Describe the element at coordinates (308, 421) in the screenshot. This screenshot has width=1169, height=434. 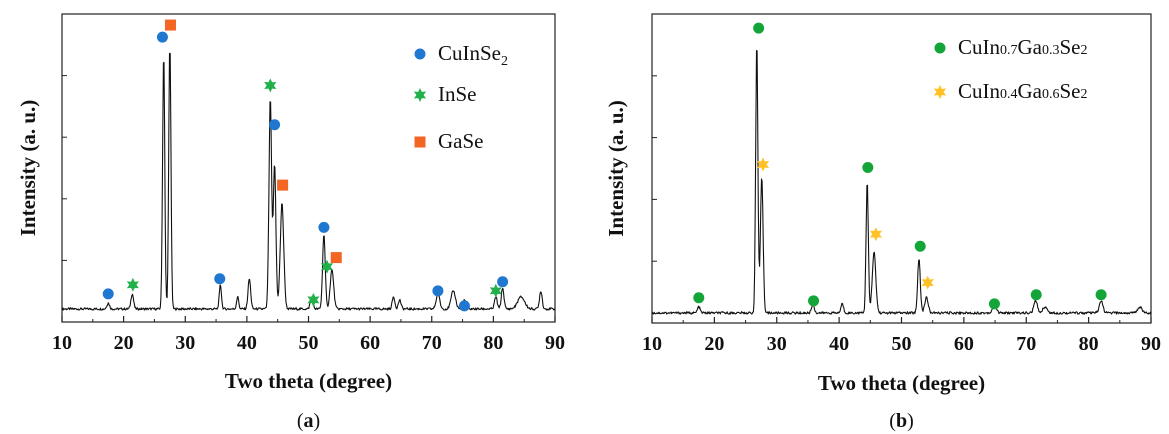
I see `panel-label: (a)` at that location.